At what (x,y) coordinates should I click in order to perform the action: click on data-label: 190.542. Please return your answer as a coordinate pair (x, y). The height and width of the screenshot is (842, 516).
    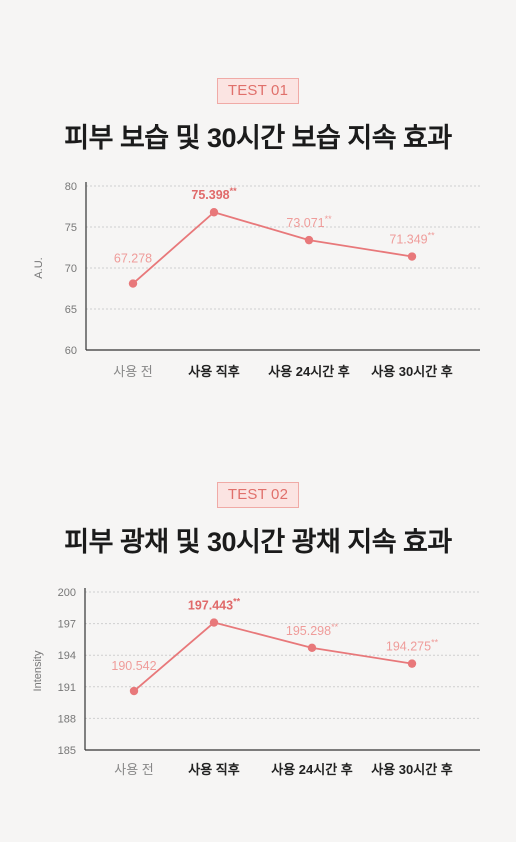
    Looking at the image, I should click on (133, 666).